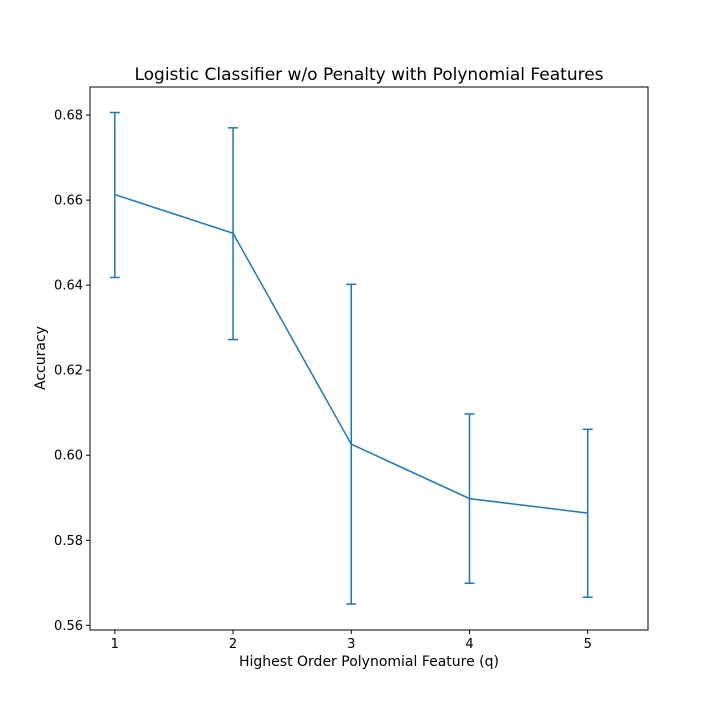  I want to click on x-tick-label: 2, so click(233, 644).